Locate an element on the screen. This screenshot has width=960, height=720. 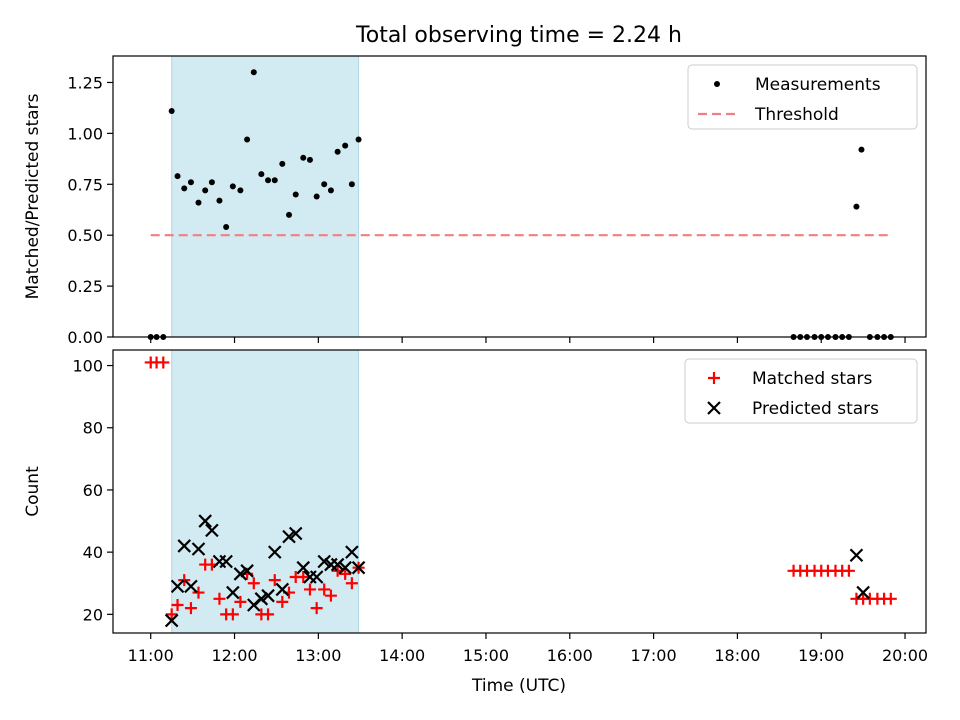
y-tick-label: 80 is located at coordinates (93, 428).